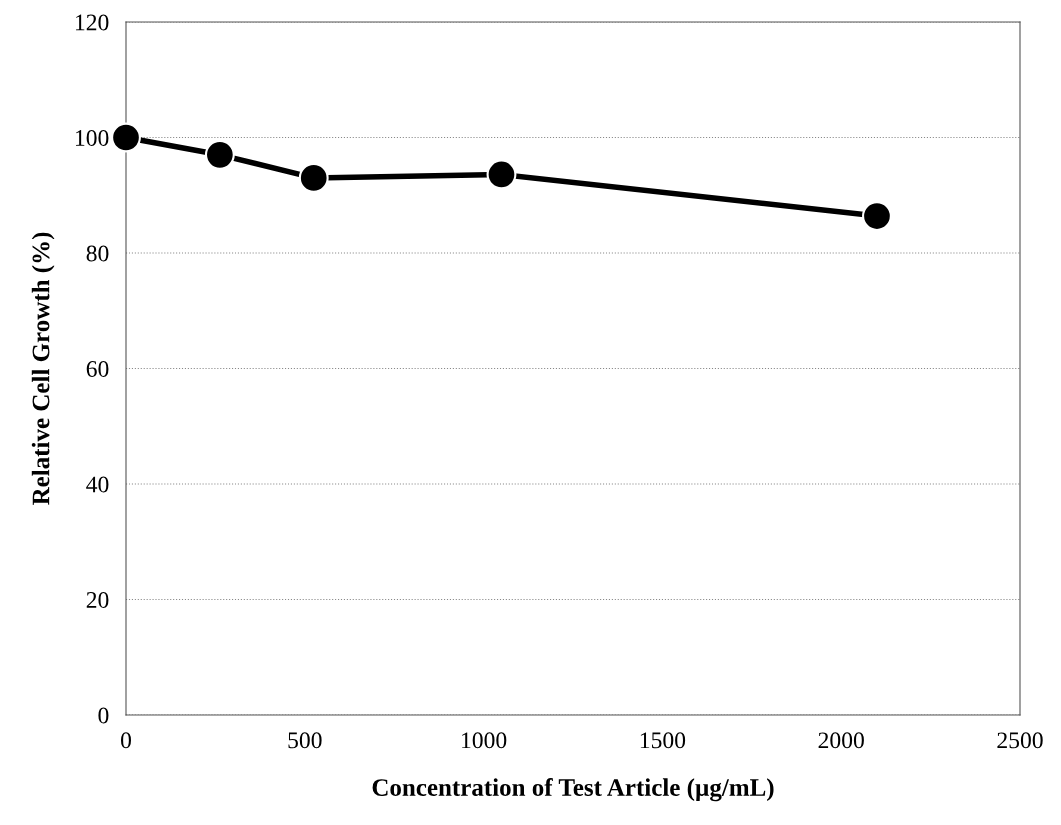 This screenshot has width=1061, height=825. Describe the element at coordinates (305, 740) in the screenshot. I see `x-tick-label: 500` at that location.